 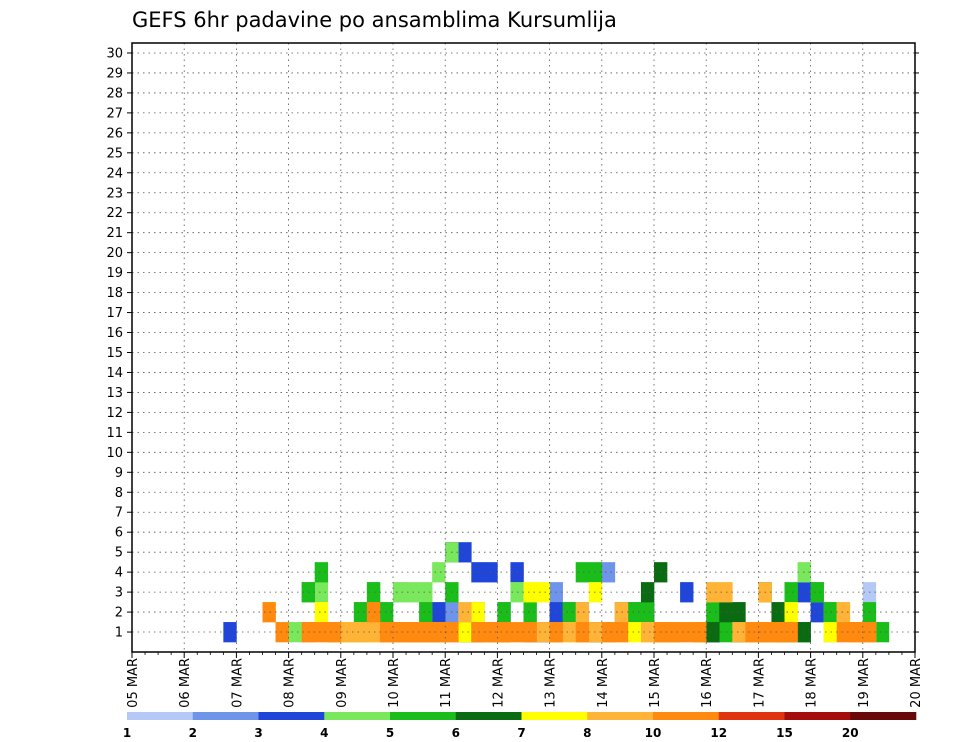 I want to click on y-tick-label: 13, so click(x=114, y=393).